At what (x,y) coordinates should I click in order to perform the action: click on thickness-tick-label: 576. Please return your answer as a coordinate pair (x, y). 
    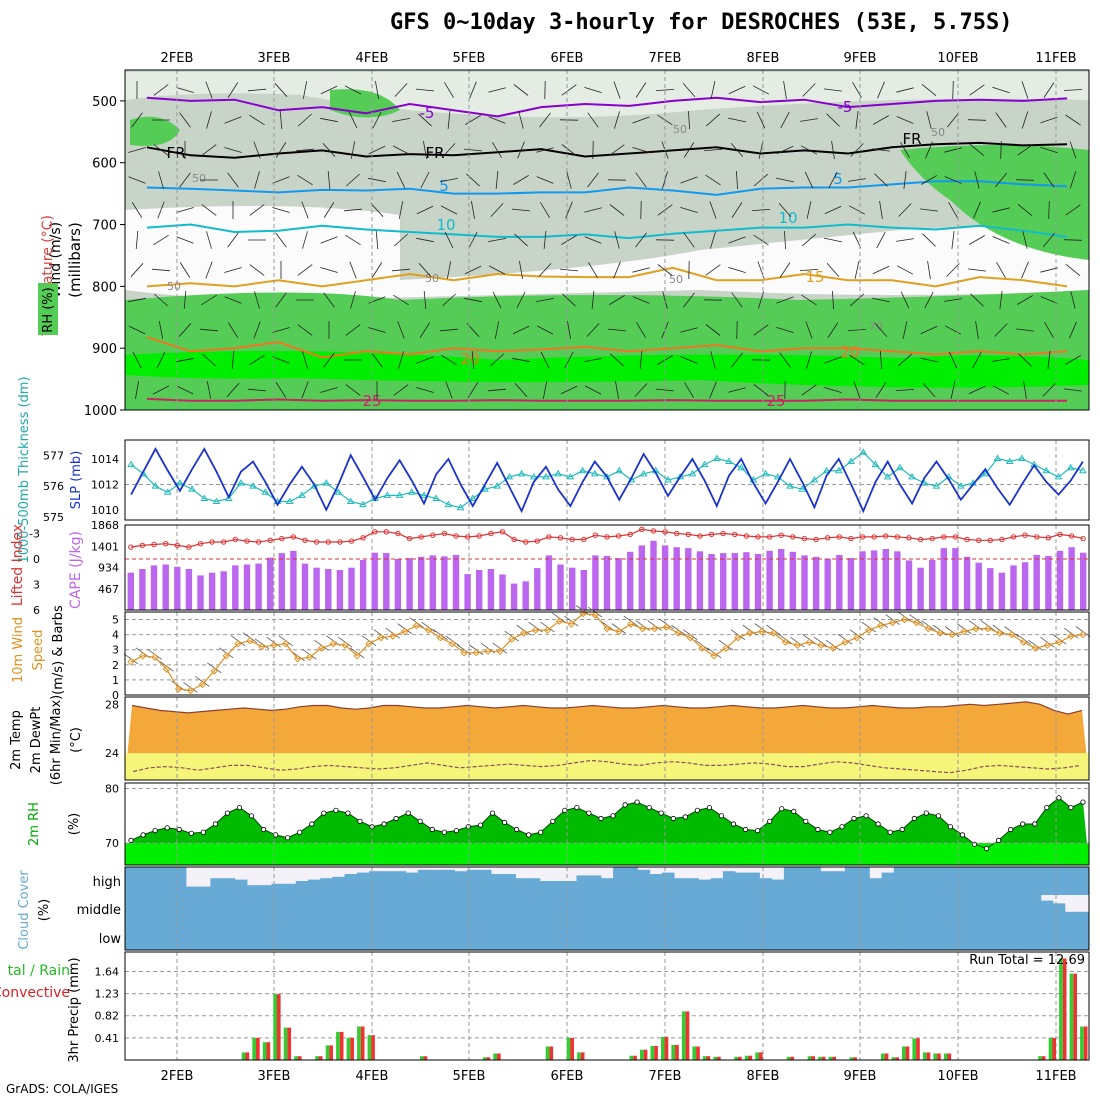
    Looking at the image, I should click on (53, 486).